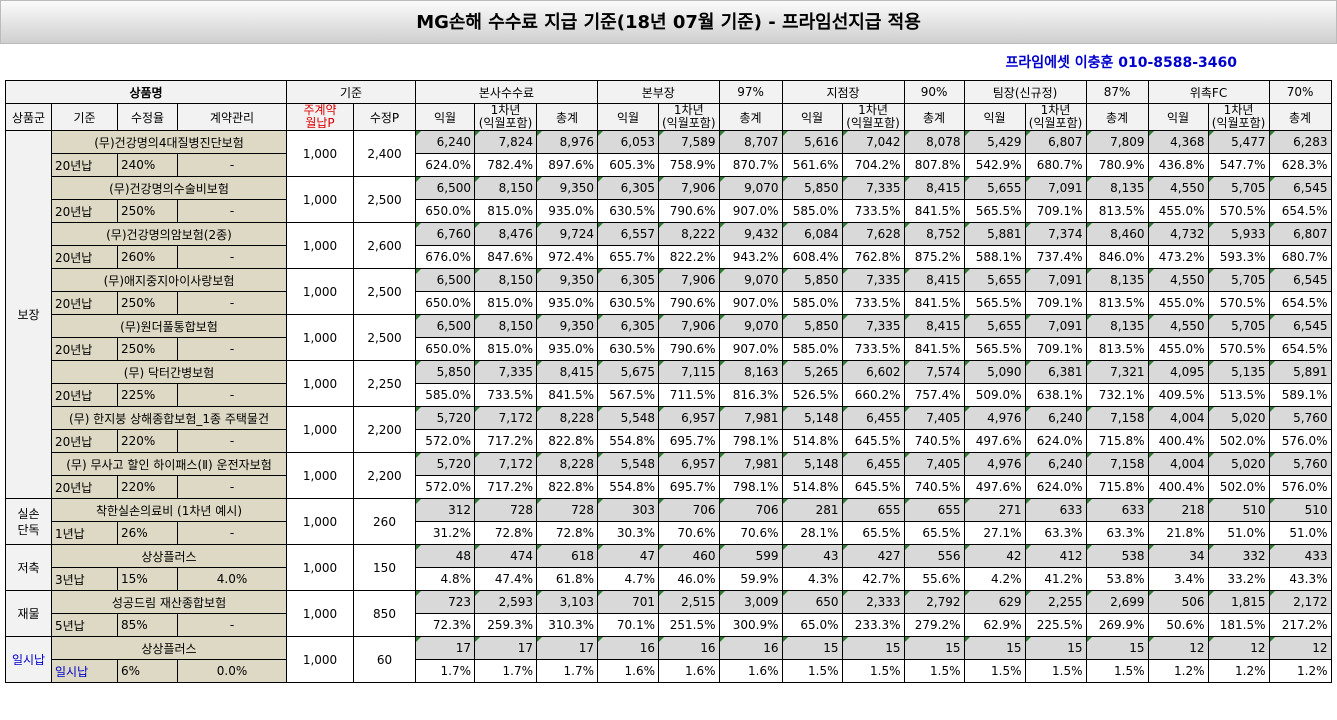  Describe the element at coordinates (147, 625) in the screenshot. I see `modification-rate: 85%` at that location.